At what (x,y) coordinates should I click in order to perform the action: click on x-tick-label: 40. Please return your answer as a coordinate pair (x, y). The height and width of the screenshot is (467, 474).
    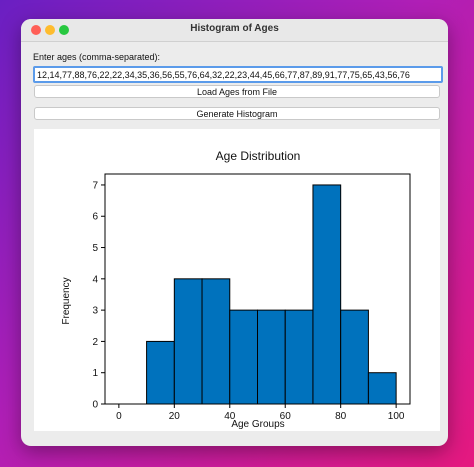
    Looking at the image, I should click on (230, 416).